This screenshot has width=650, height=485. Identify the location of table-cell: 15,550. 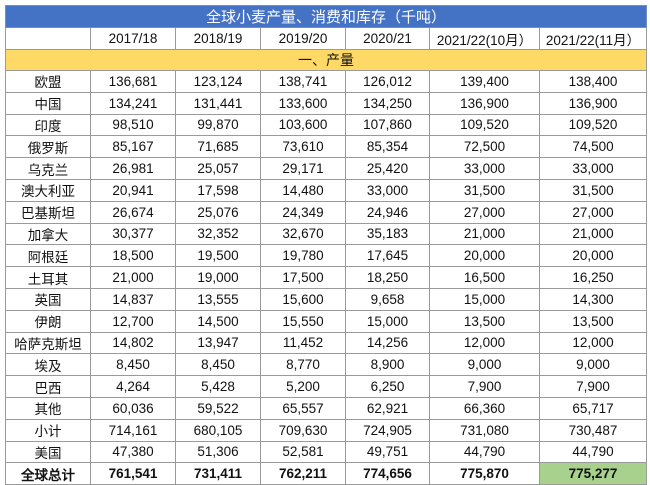
(303, 321).